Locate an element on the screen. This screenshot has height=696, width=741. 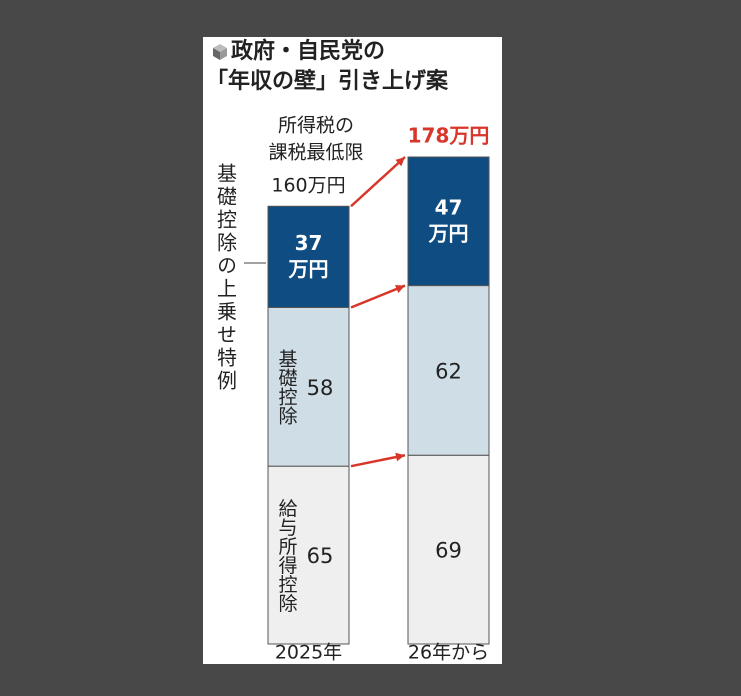
x-tick-label: 2025年 is located at coordinates (308, 653).